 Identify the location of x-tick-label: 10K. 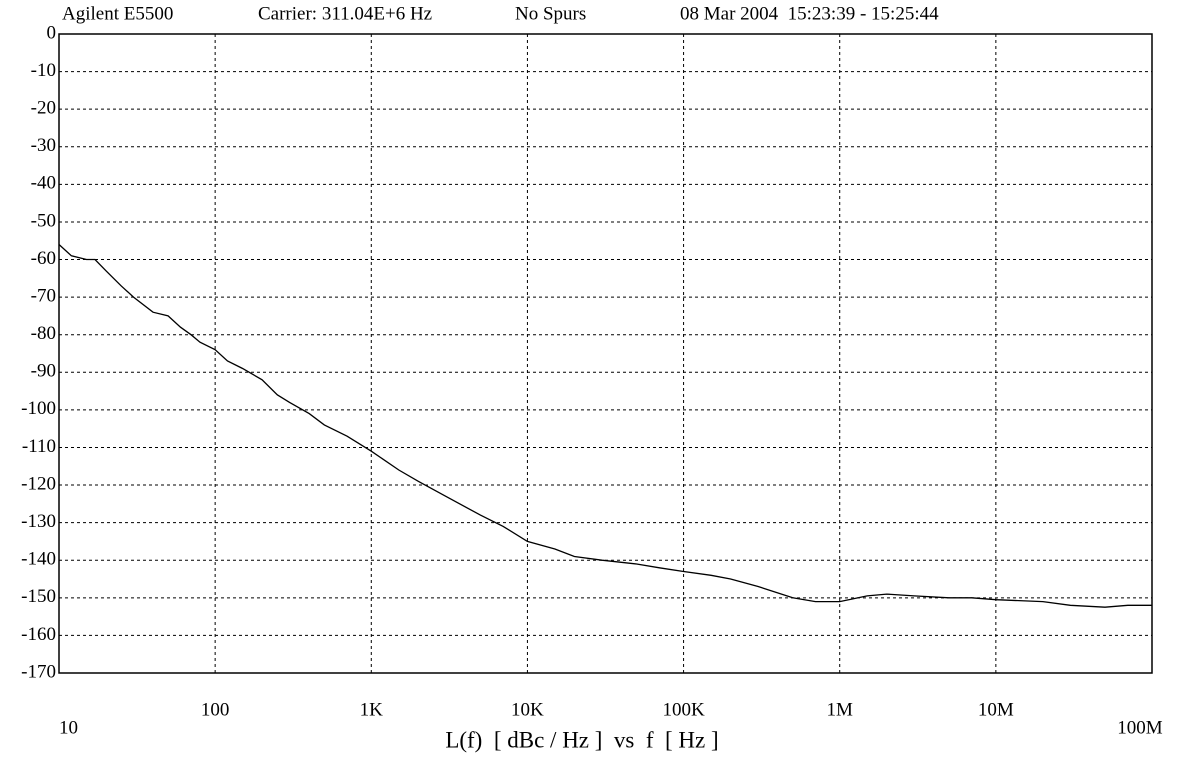
(527, 709).